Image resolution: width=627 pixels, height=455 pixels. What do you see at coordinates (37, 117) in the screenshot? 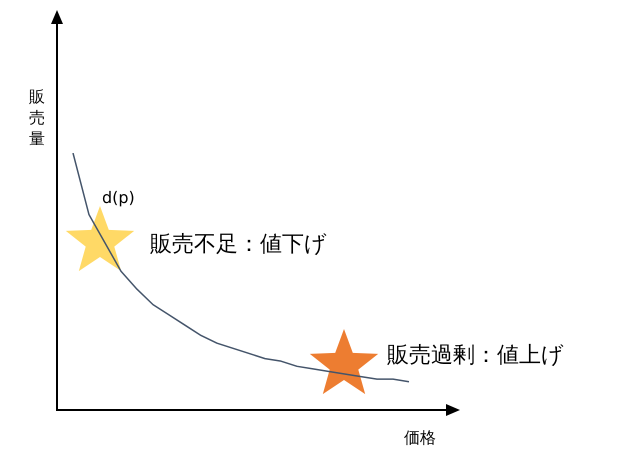
I see `y-axis-title: 販売量` at bounding box center [37, 117].